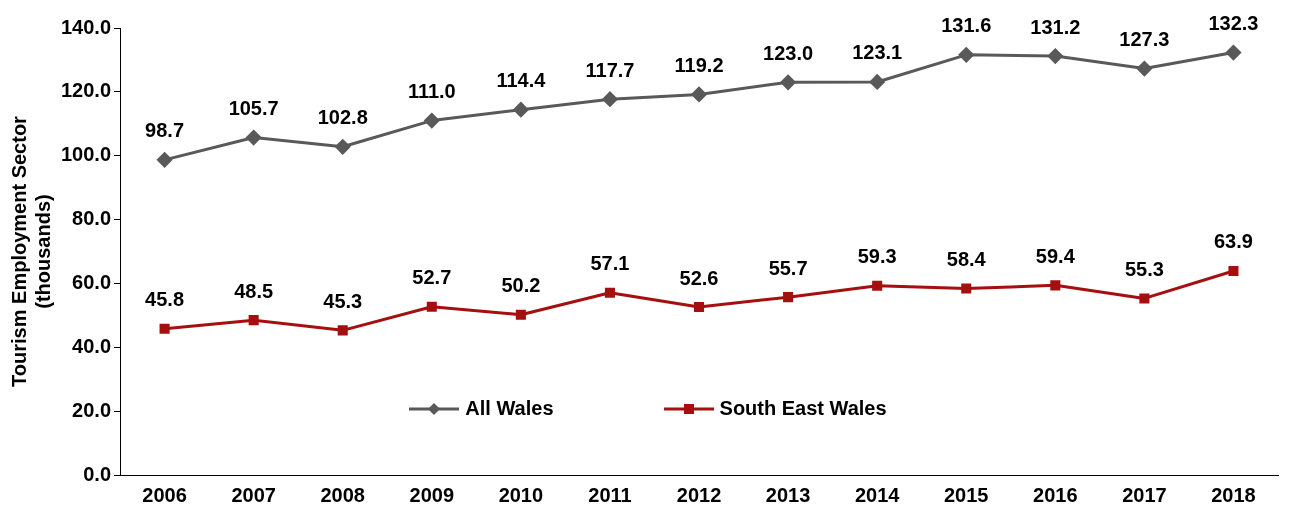  I want to click on y-tick-label: 60.0, so click(92, 281).